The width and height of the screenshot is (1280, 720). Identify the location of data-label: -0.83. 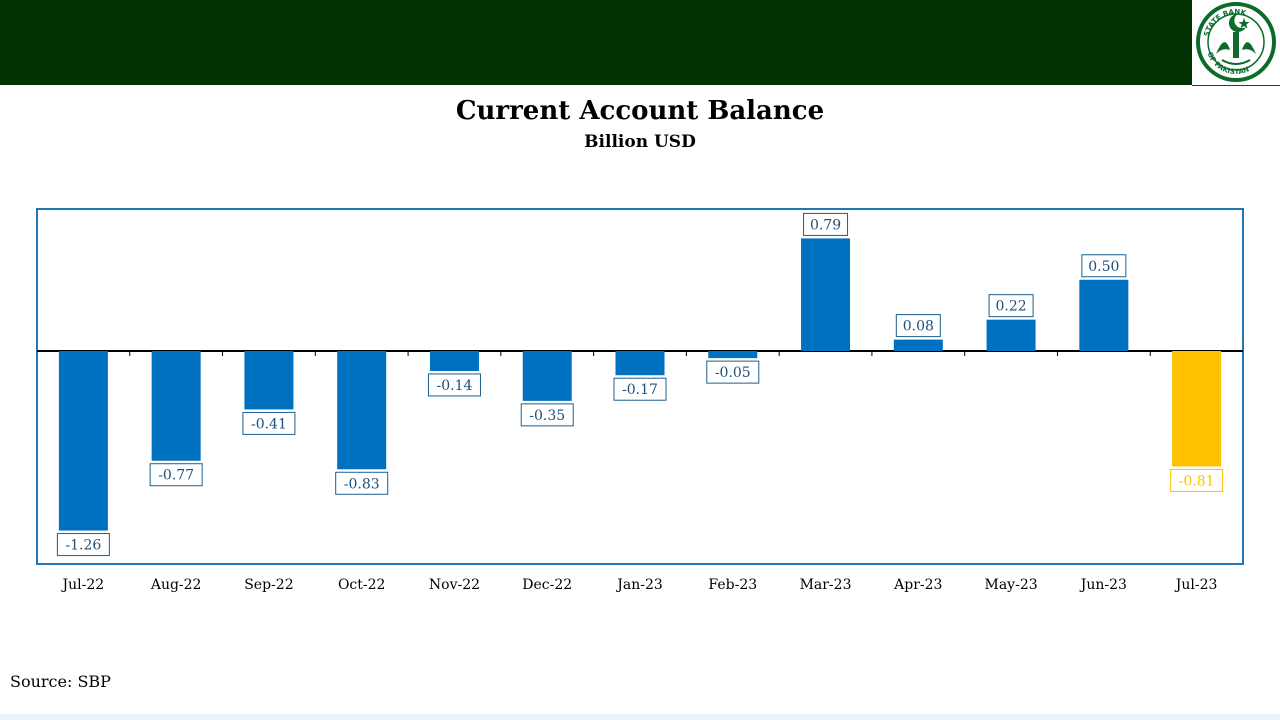
(362, 483).